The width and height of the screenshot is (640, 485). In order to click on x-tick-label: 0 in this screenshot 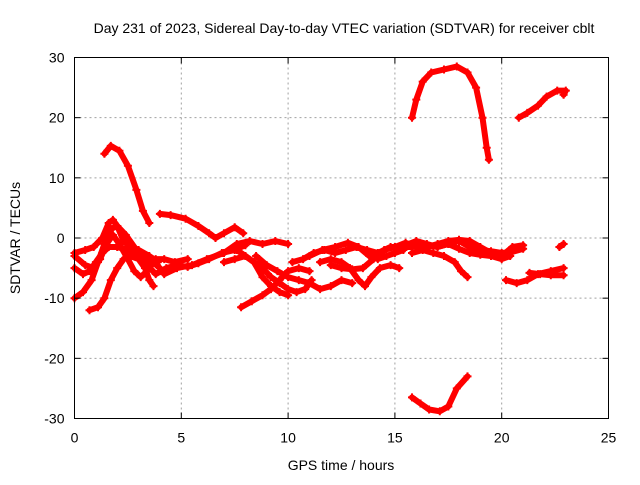, I will do `click(75, 438)`.